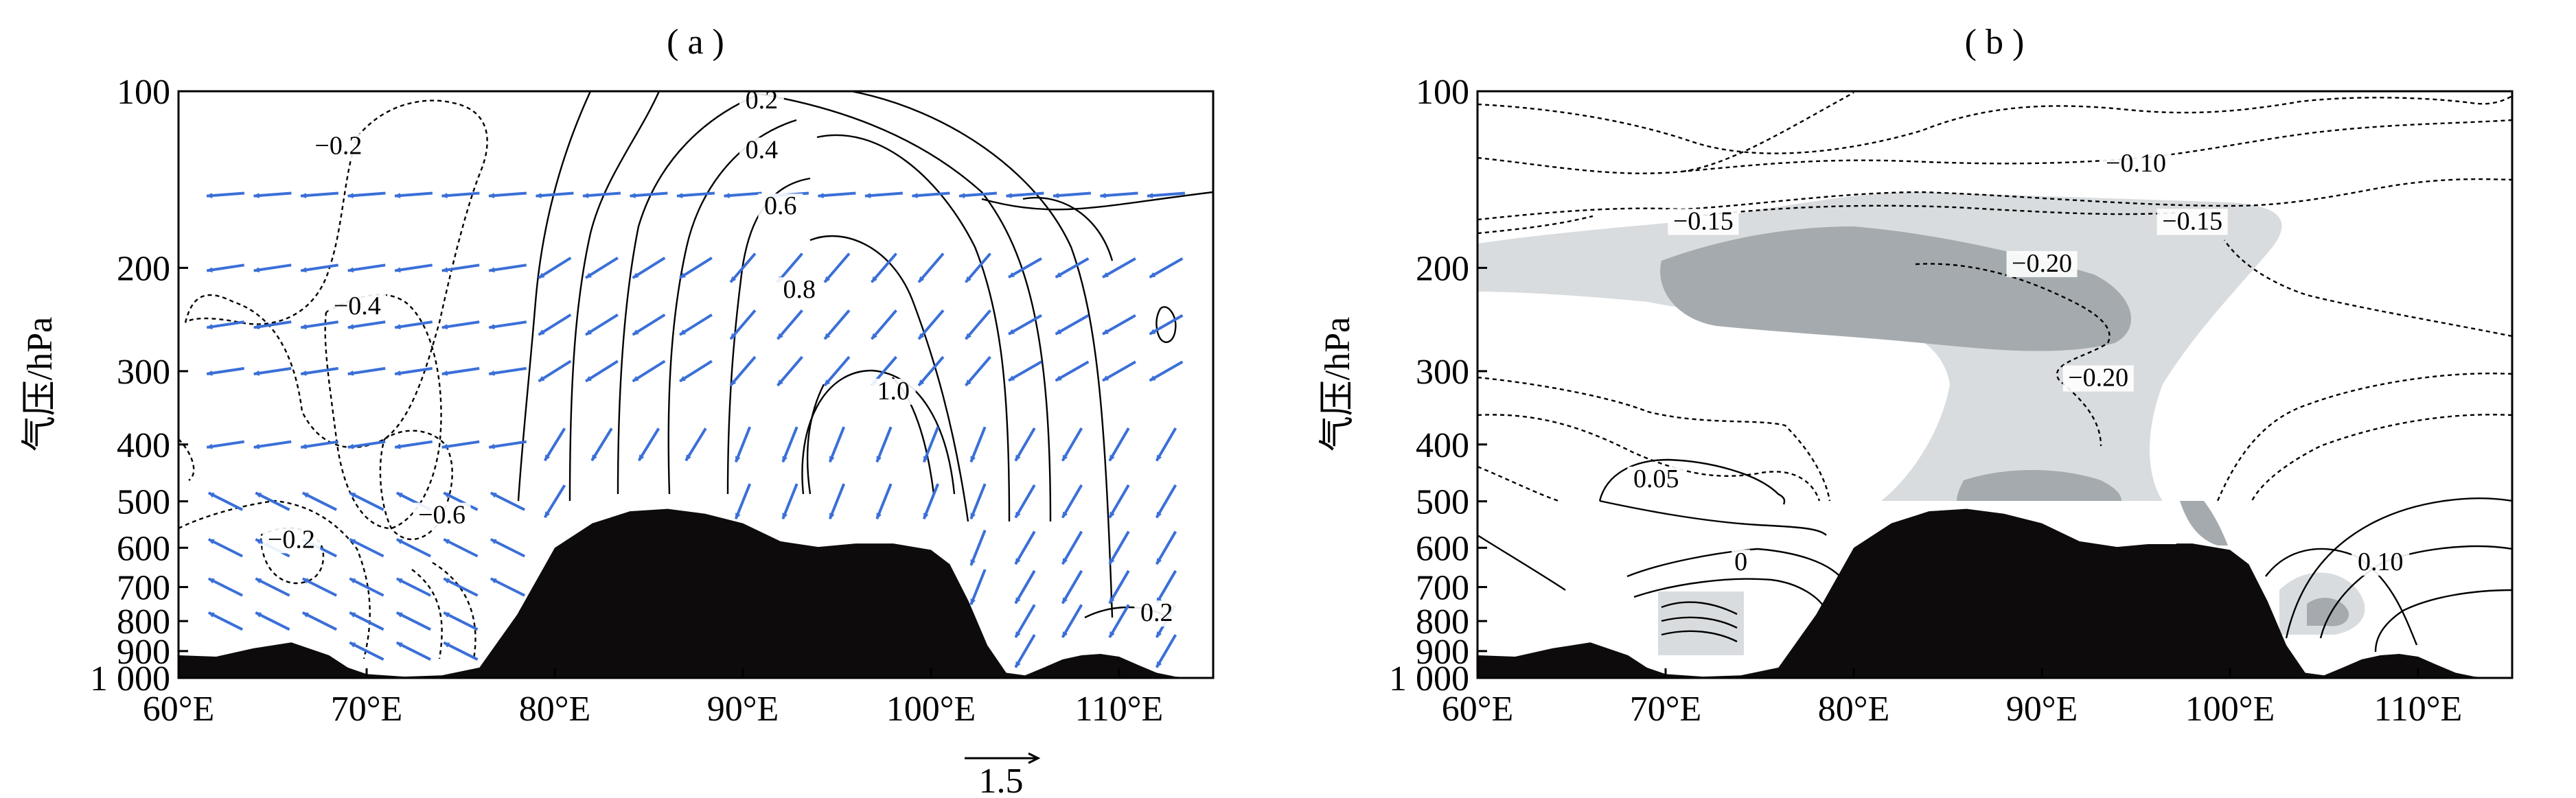  Describe the element at coordinates (653, 698) in the screenshot. I see `panel-a-x-ticks: 60°E 70°E 80°E 90°E 100°E 110°E` at that location.